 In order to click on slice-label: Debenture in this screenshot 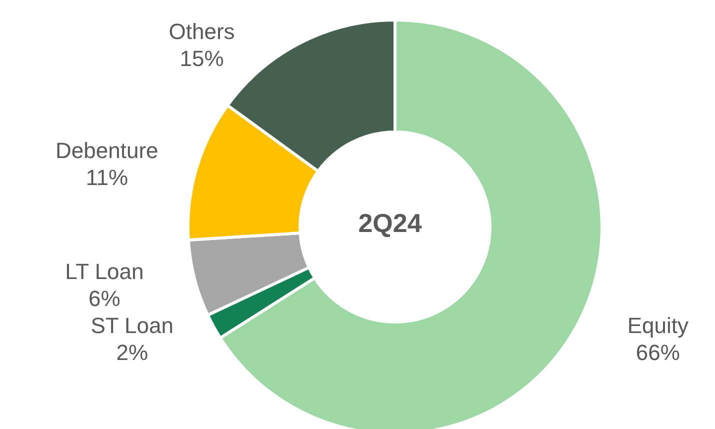, I will do `click(107, 150)`.